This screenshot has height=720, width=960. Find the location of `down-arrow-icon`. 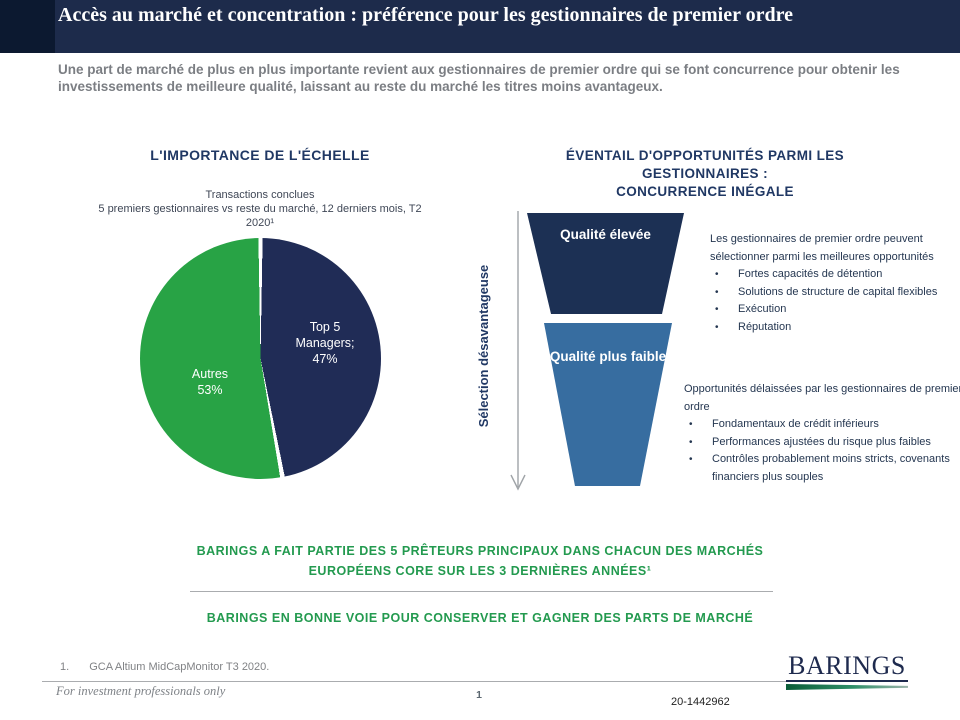

down-arrow-icon is located at coordinates (518, 351).